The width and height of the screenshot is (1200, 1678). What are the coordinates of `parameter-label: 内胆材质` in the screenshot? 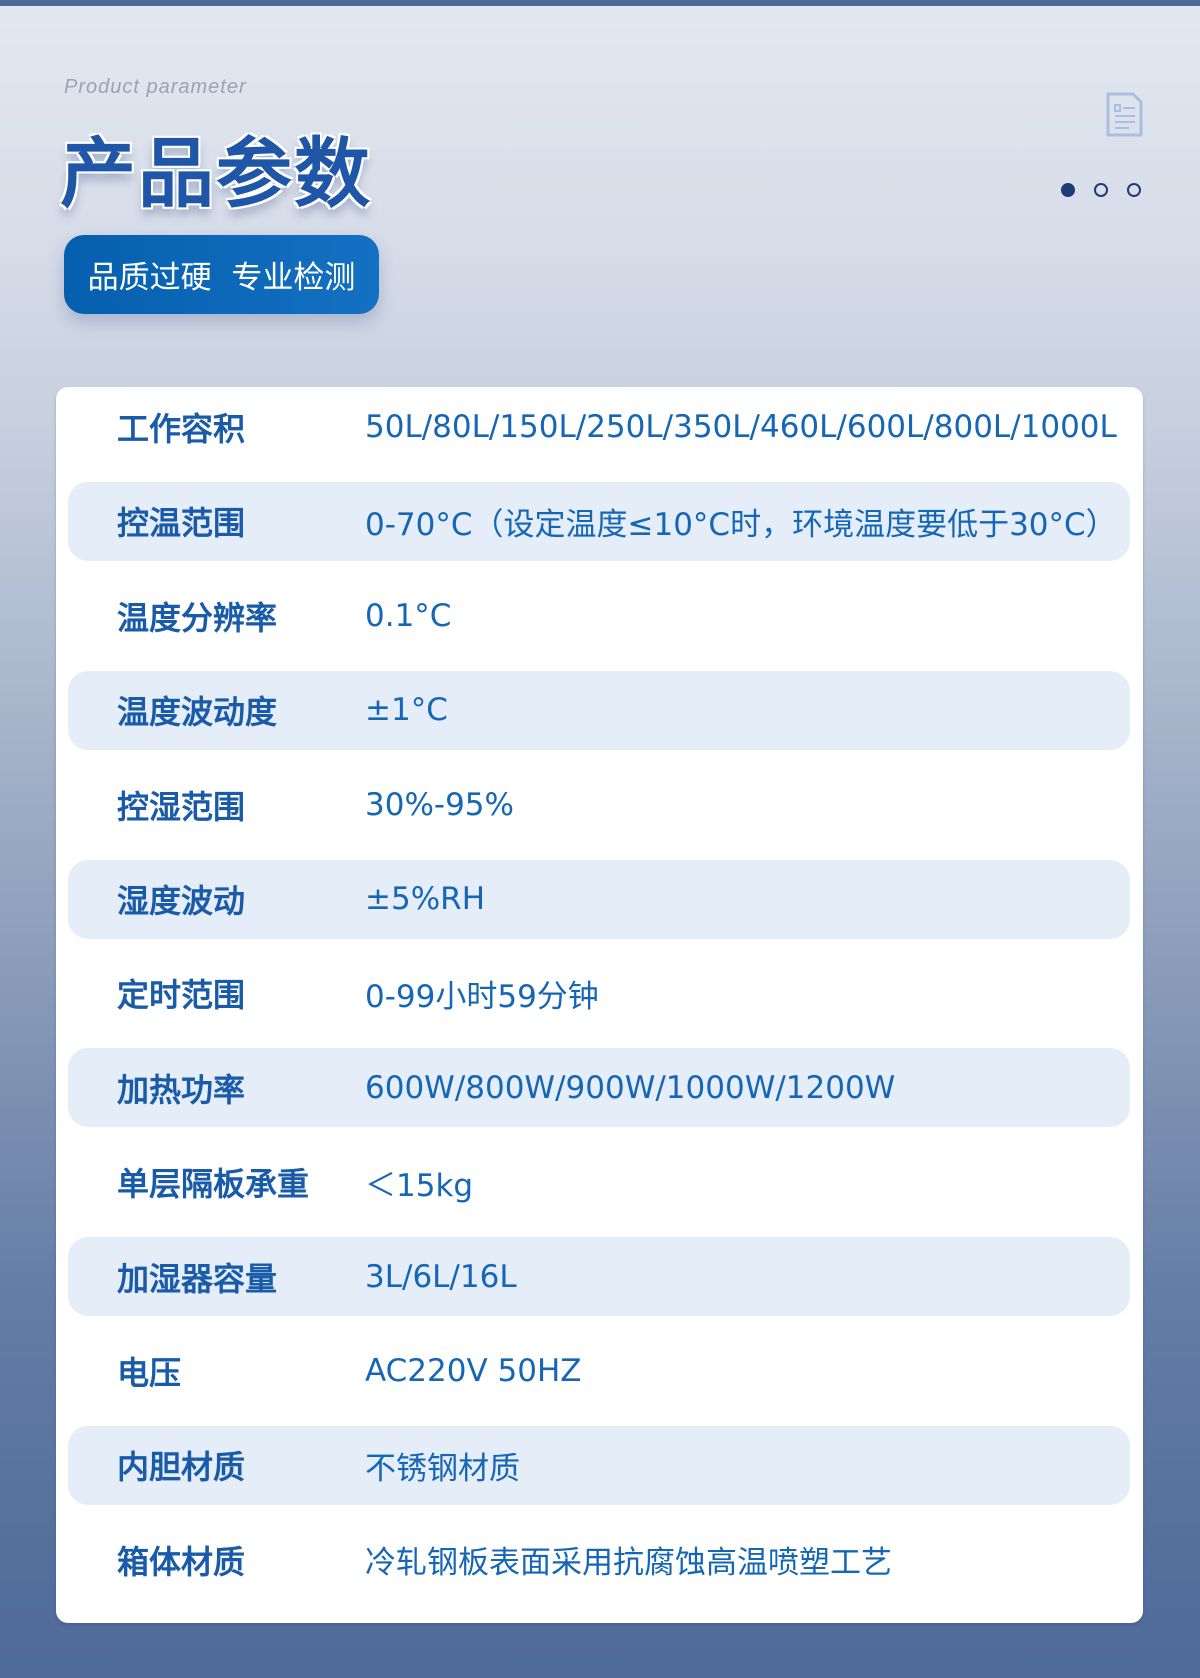 It's located at (181, 1467).